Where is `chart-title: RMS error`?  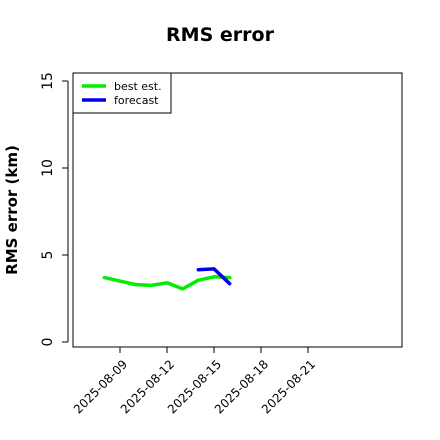 chart-title: RMS error is located at coordinates (220, 35).